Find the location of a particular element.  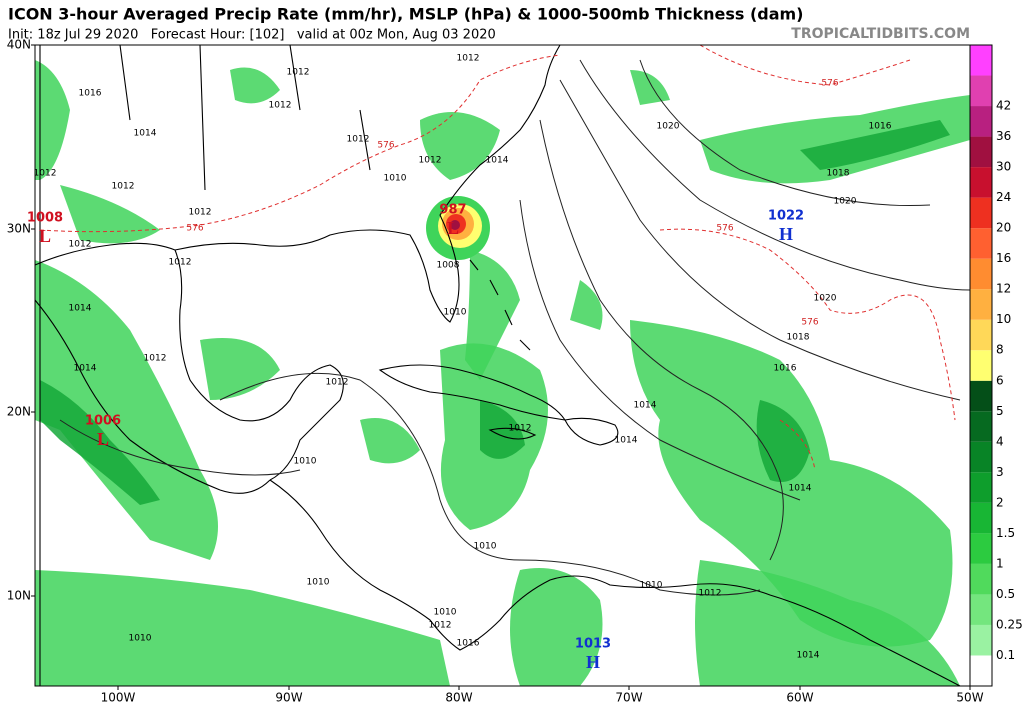

lon-label: 70W is located at coordinates (628, 698).